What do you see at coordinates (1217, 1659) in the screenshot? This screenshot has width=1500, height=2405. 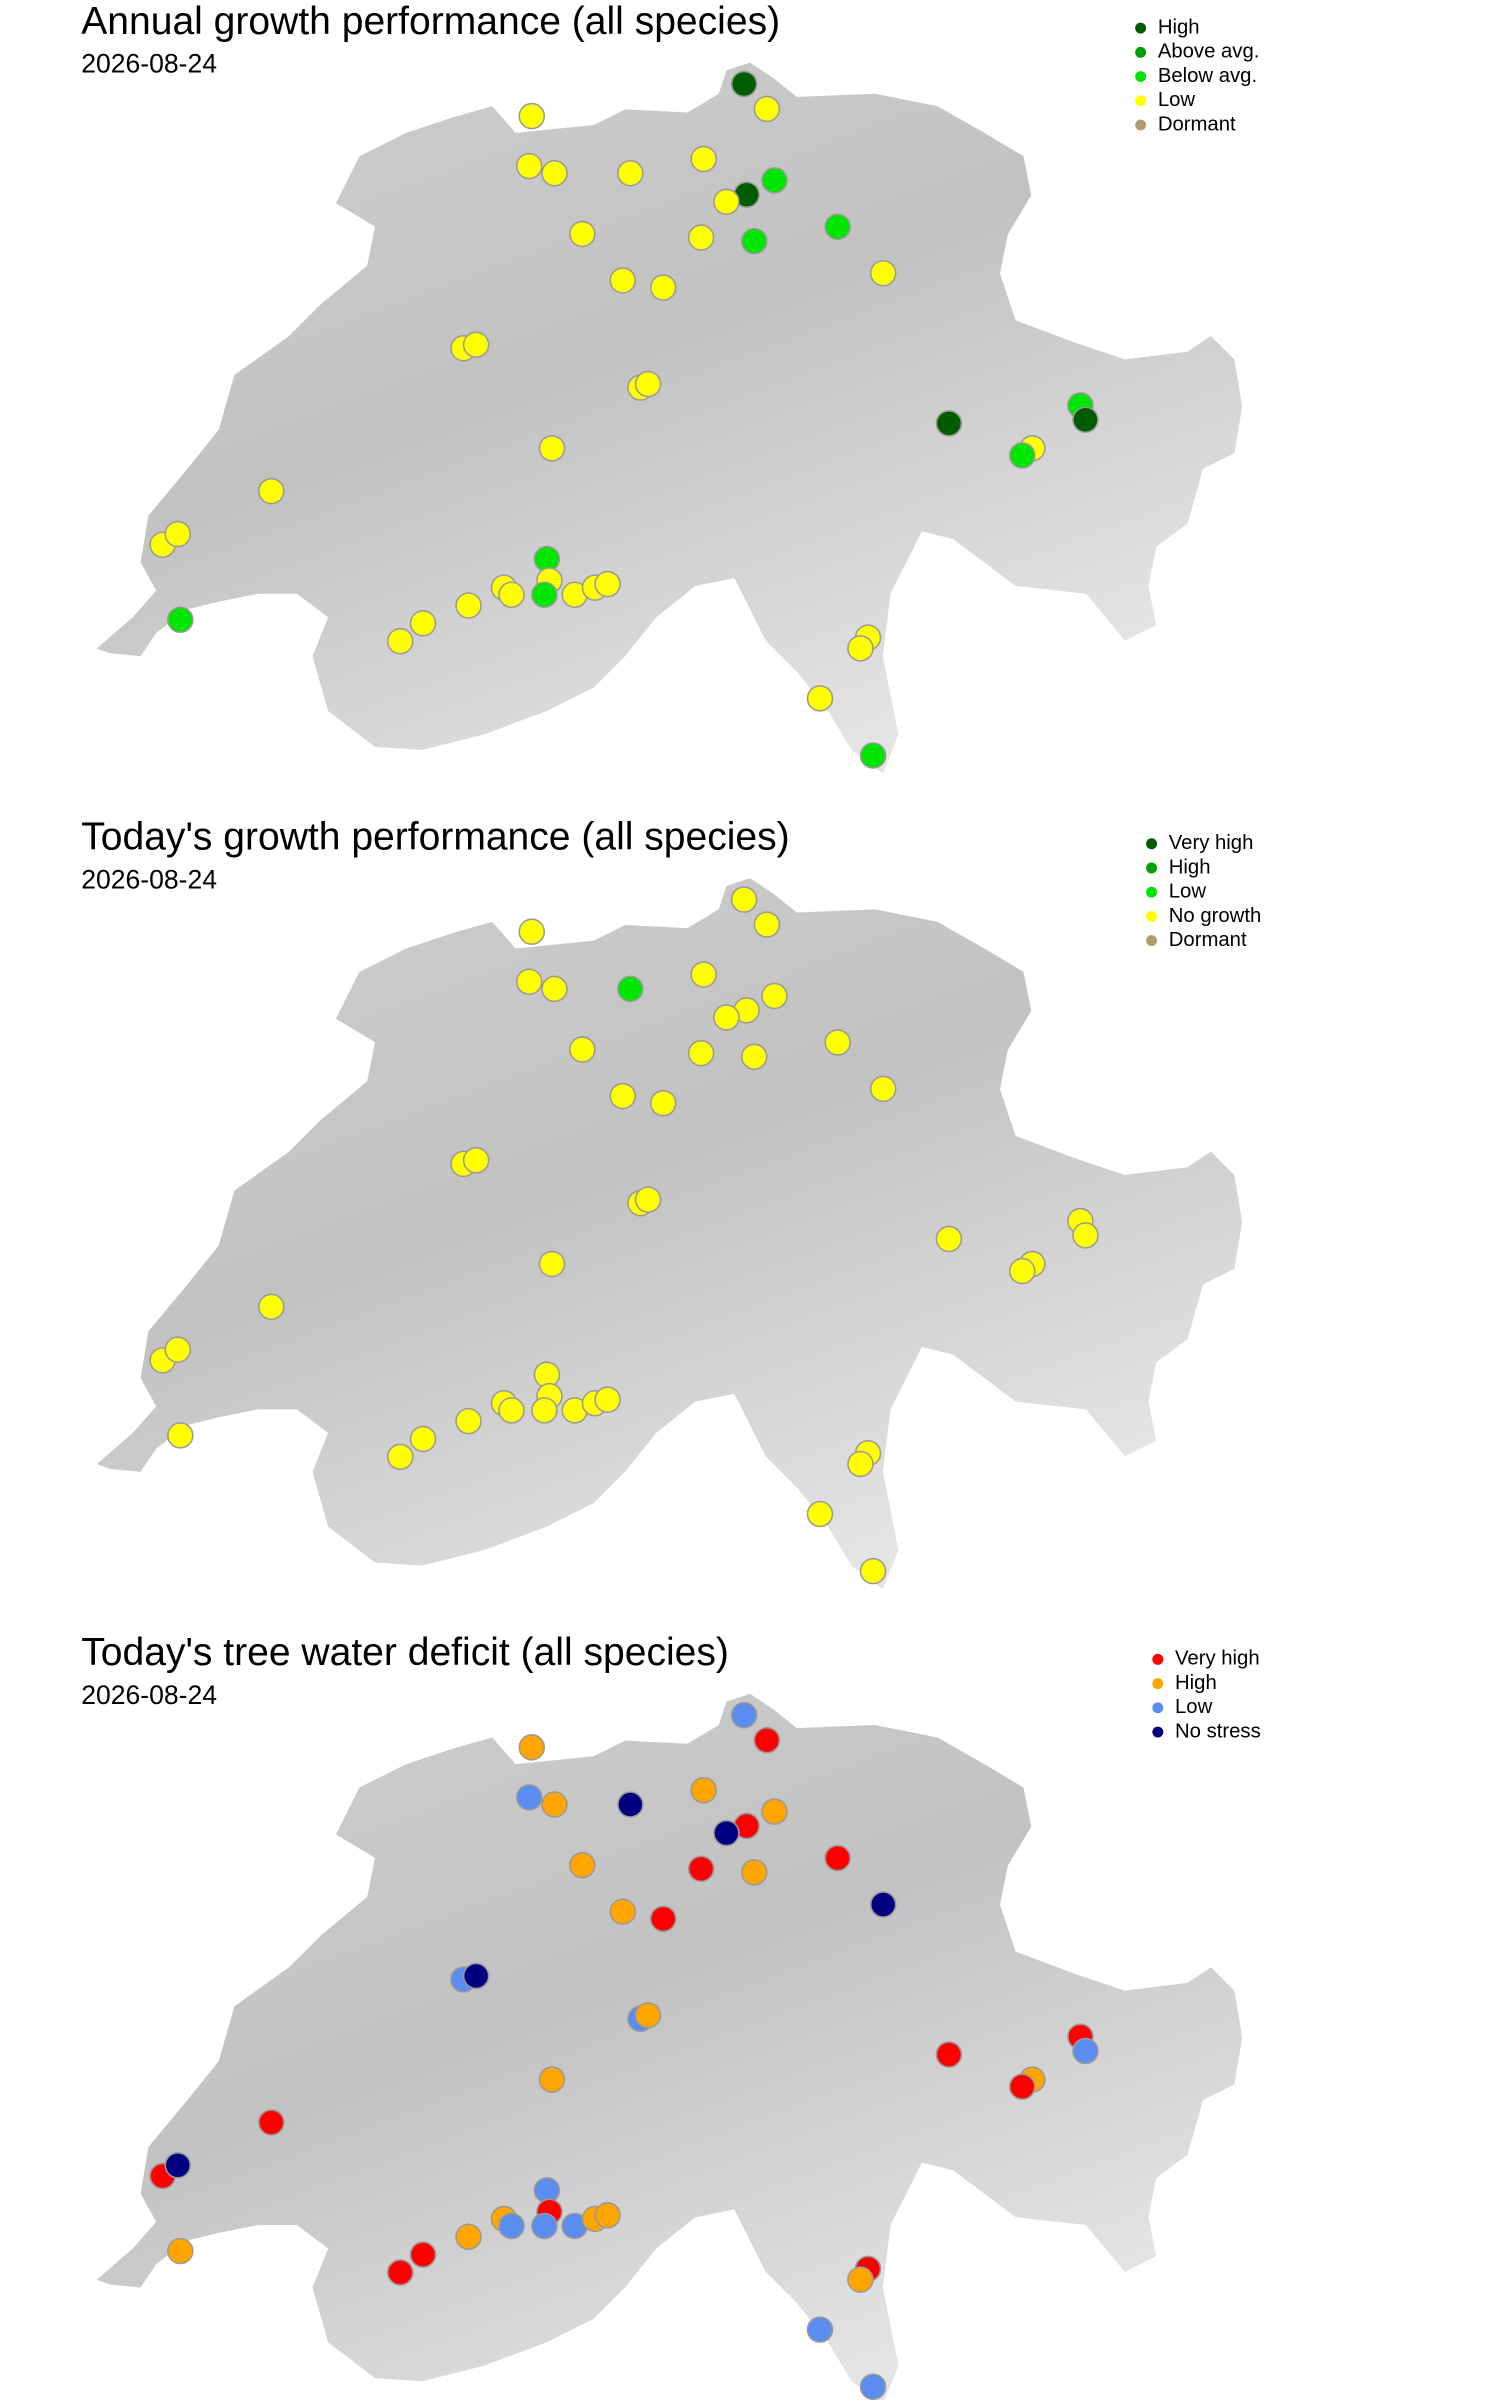 I see `legend-label: Very high` at bounding box center [1217, 1659].